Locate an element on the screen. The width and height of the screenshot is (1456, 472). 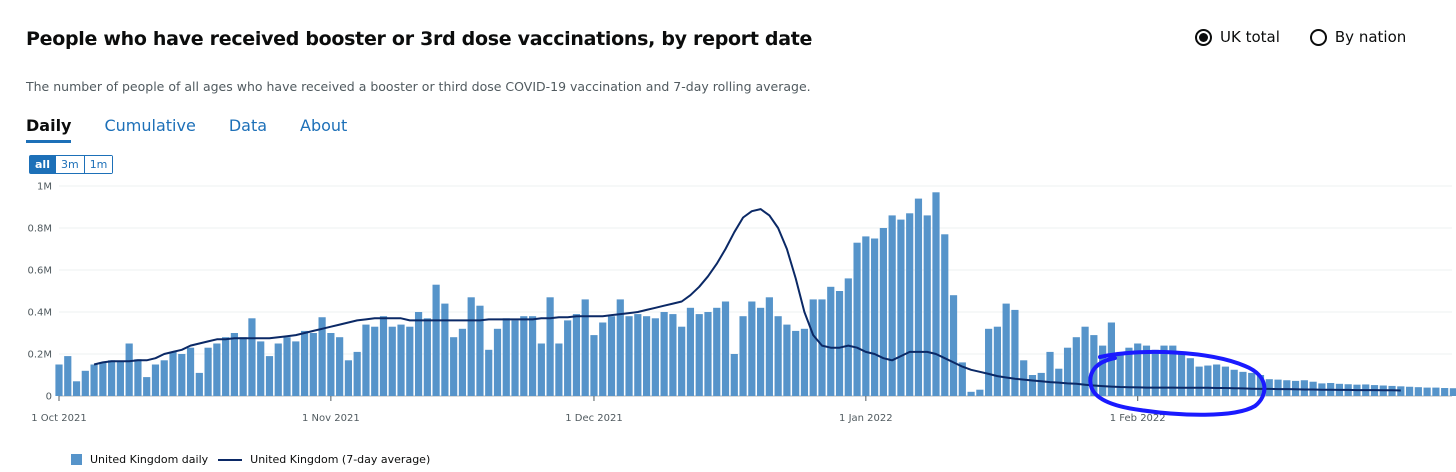
range-all-button: all is located at coordinates (42, 164).